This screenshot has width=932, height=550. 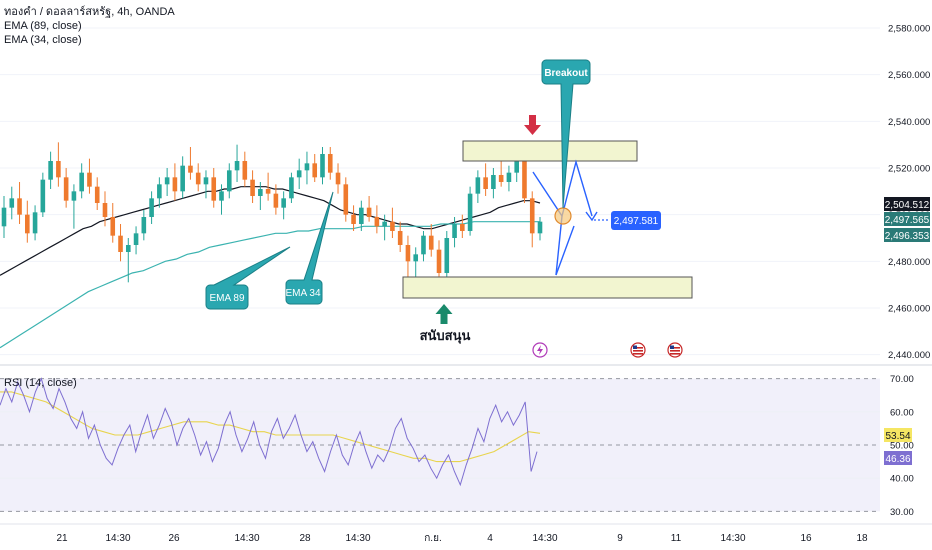 I want to click on time-tick-label: 28, so click(x=305, y=538).